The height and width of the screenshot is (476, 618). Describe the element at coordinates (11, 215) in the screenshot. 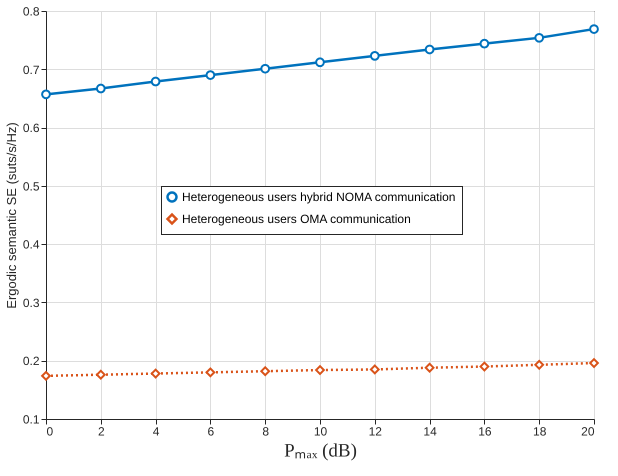

I see `y-axis-title: Ergodic semantic SE (suts/s/Hz)` at that location.